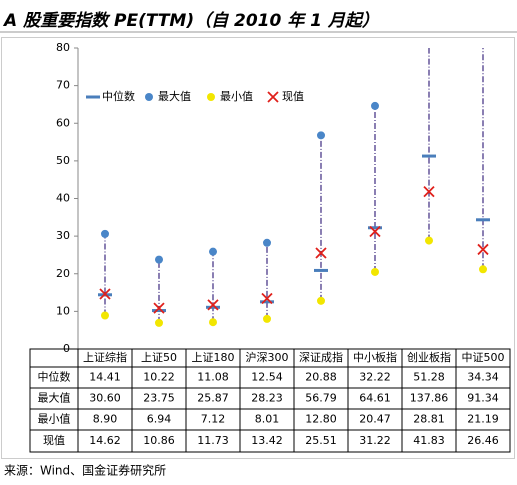 This screenshot has height=485, width=517. Describe the element at coordinates (483, 440) in the screenshot. I see `table-cell: 26.46` at that location.